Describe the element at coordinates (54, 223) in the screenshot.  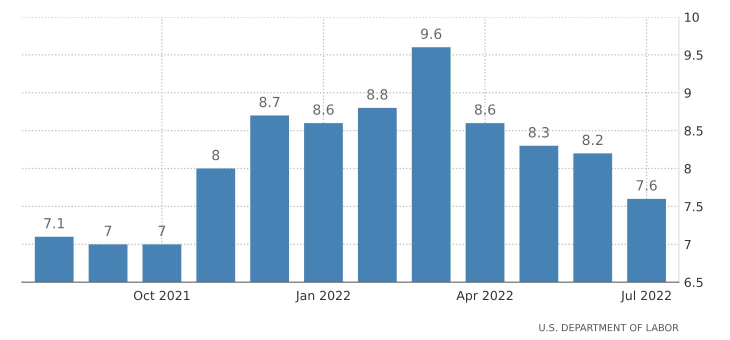
I see `data-label: 7.1` at that location.